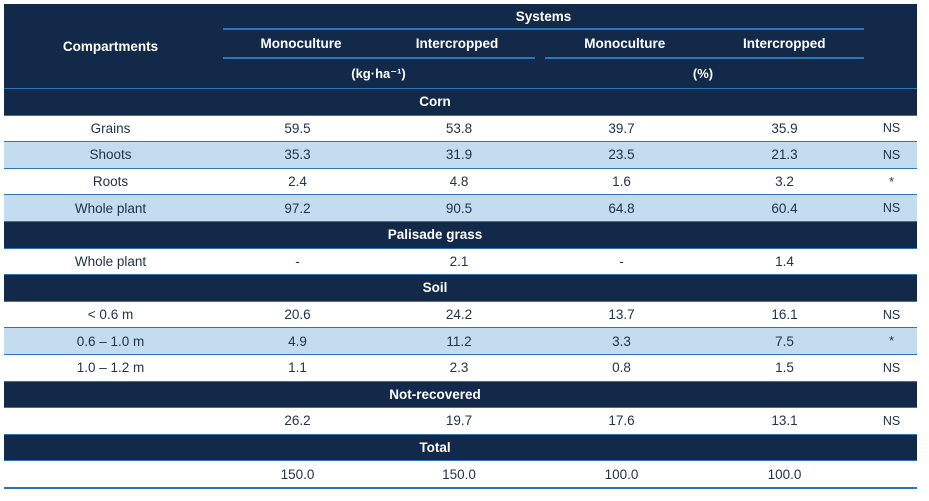 This screenshot has height=501, width=929. What do you see at coordinates (784, 341) in the screenshot?
I see `value-cell: 7.5` at bounding box center [784, 341].